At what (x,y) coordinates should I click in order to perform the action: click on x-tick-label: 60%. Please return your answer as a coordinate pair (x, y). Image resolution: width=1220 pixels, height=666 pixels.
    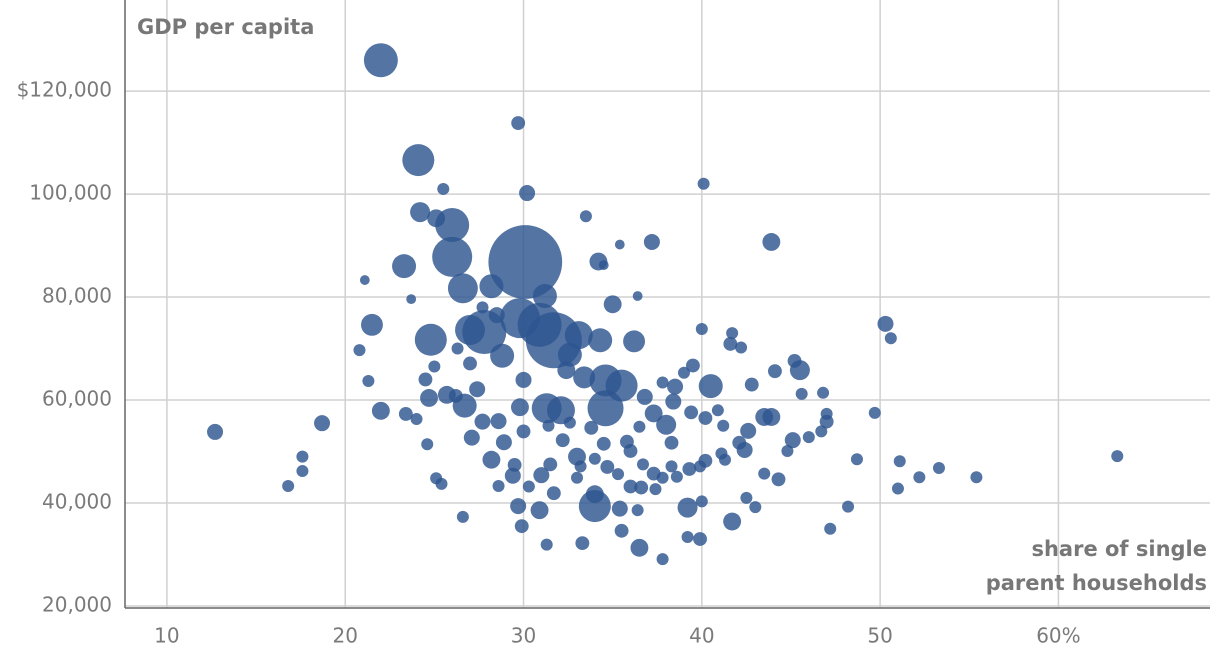
    Looking at the image, I should click on (1058, 636).